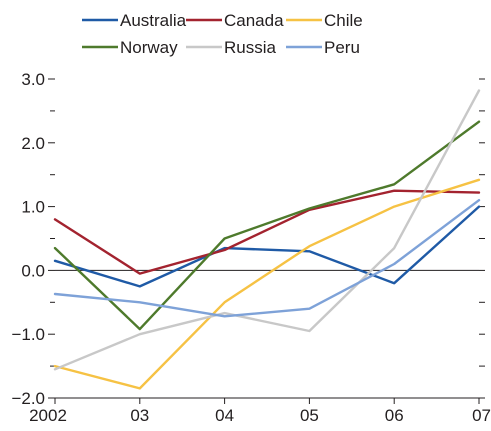 The width and height of the screenshot is (491, 431). What do you see at coordinates (222, 34) in the screenshot?
I see `legend: Australia Canada Chile Norway Russia Peru` at bounding box center [222, 34].